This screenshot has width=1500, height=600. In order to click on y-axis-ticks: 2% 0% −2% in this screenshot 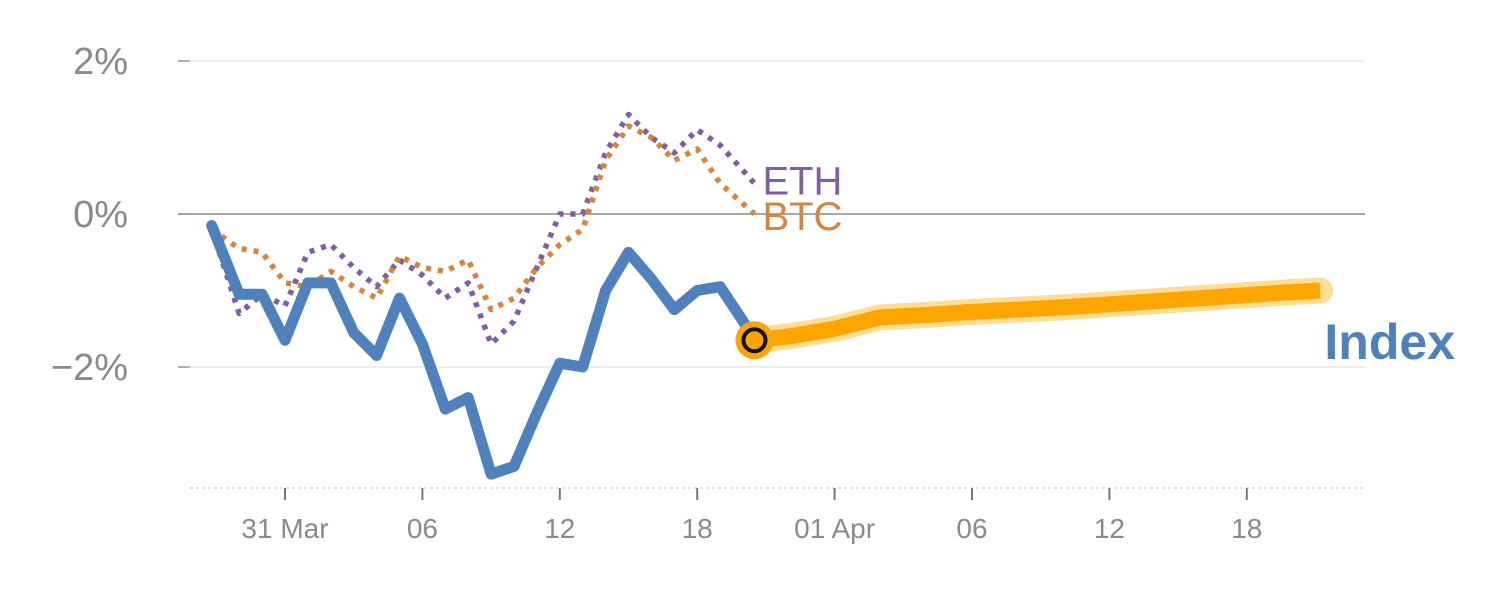, I will do `click(89, 215)`.